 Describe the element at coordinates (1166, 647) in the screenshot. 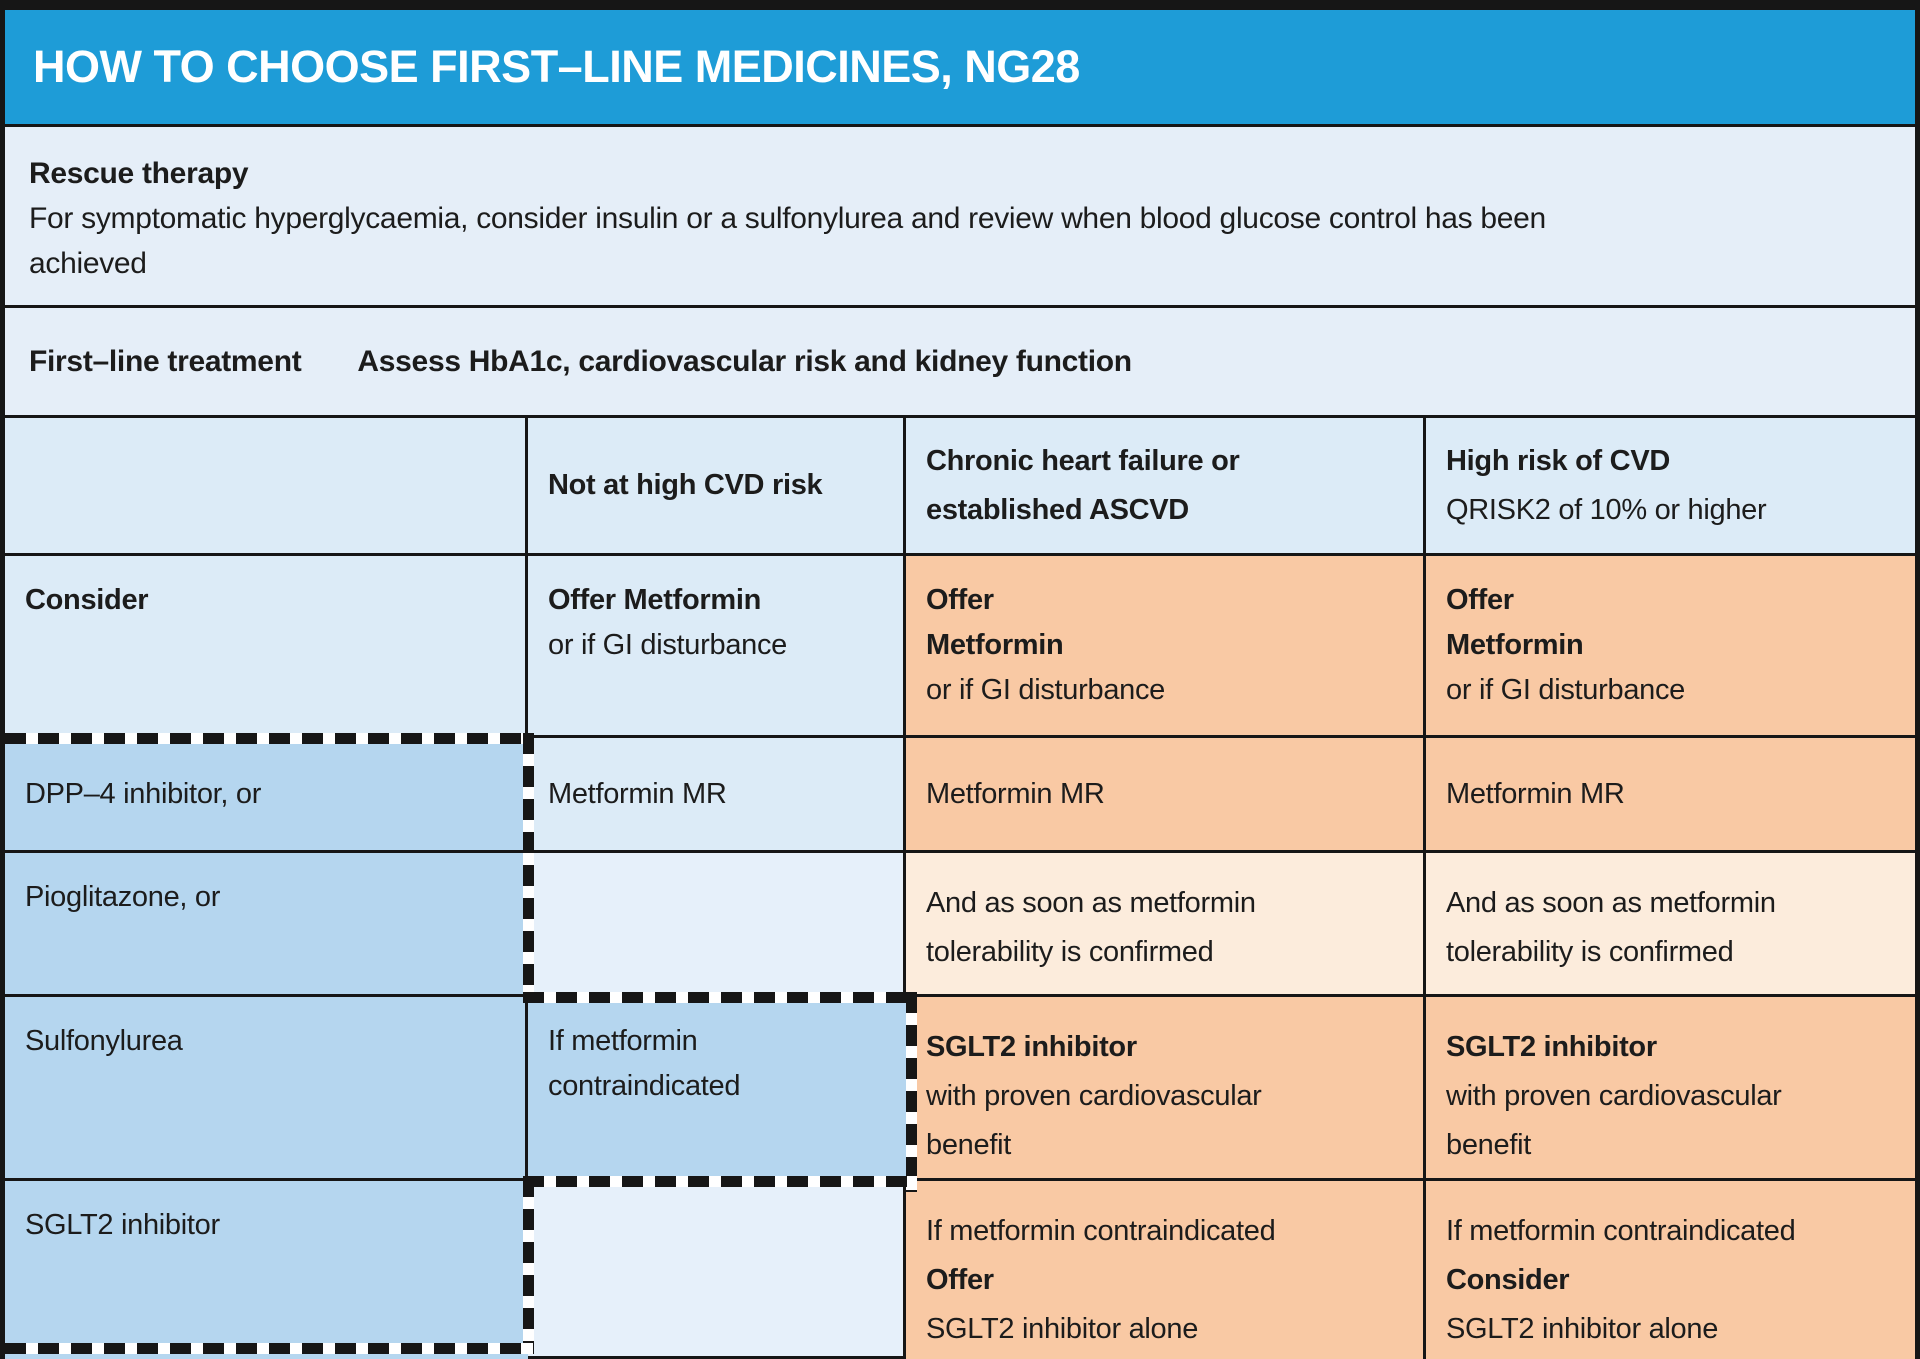

I see `cell-consider-chf: Offer Metformin or if GI disturbance` at that location.